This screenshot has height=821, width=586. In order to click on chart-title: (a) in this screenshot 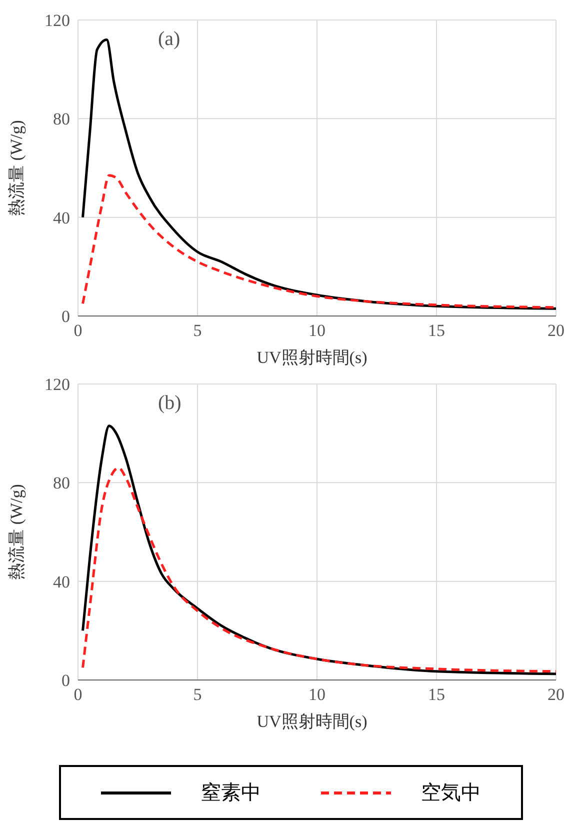, I will do `click(169, 39)`.